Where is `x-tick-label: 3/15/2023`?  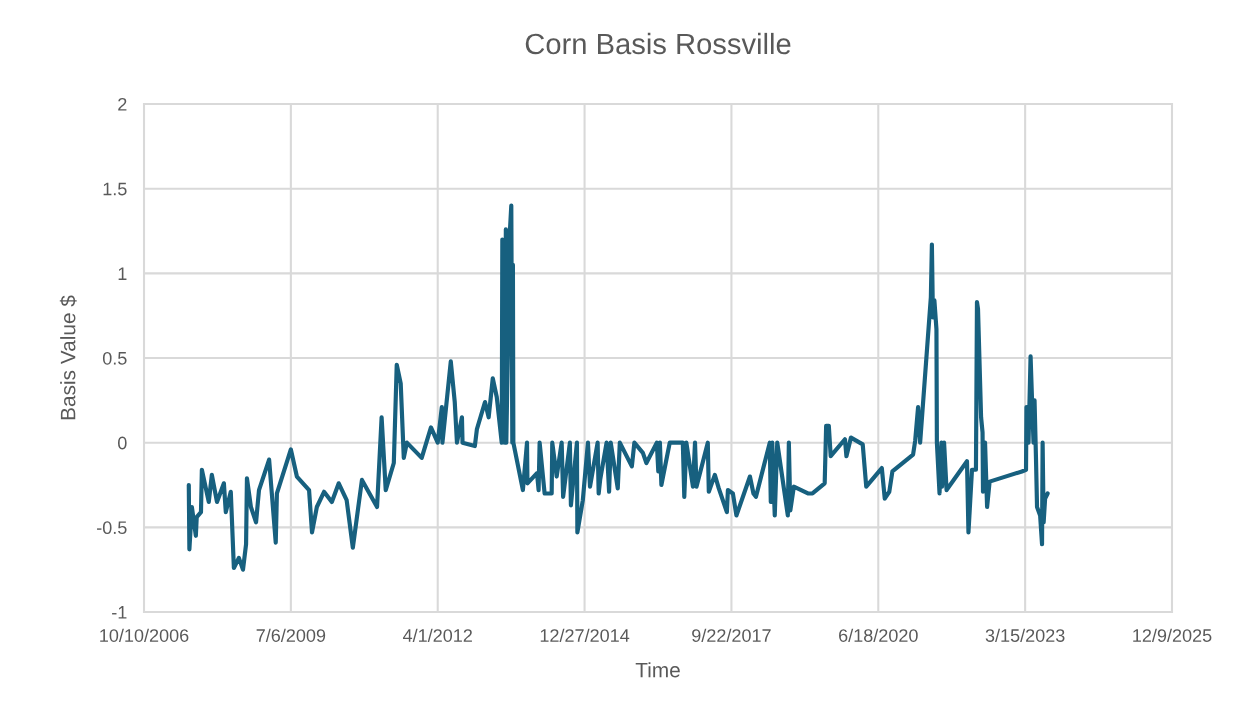
x-tick-label: 3/15/2023 is located at coordinates (1025, 635).